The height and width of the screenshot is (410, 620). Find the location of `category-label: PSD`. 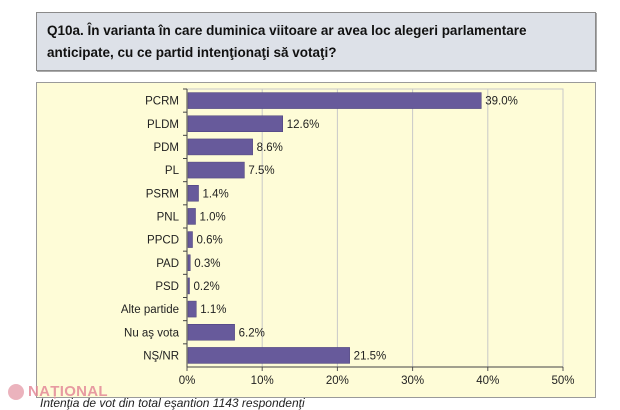

category-label: PSD is located at coordinates (167, 287).